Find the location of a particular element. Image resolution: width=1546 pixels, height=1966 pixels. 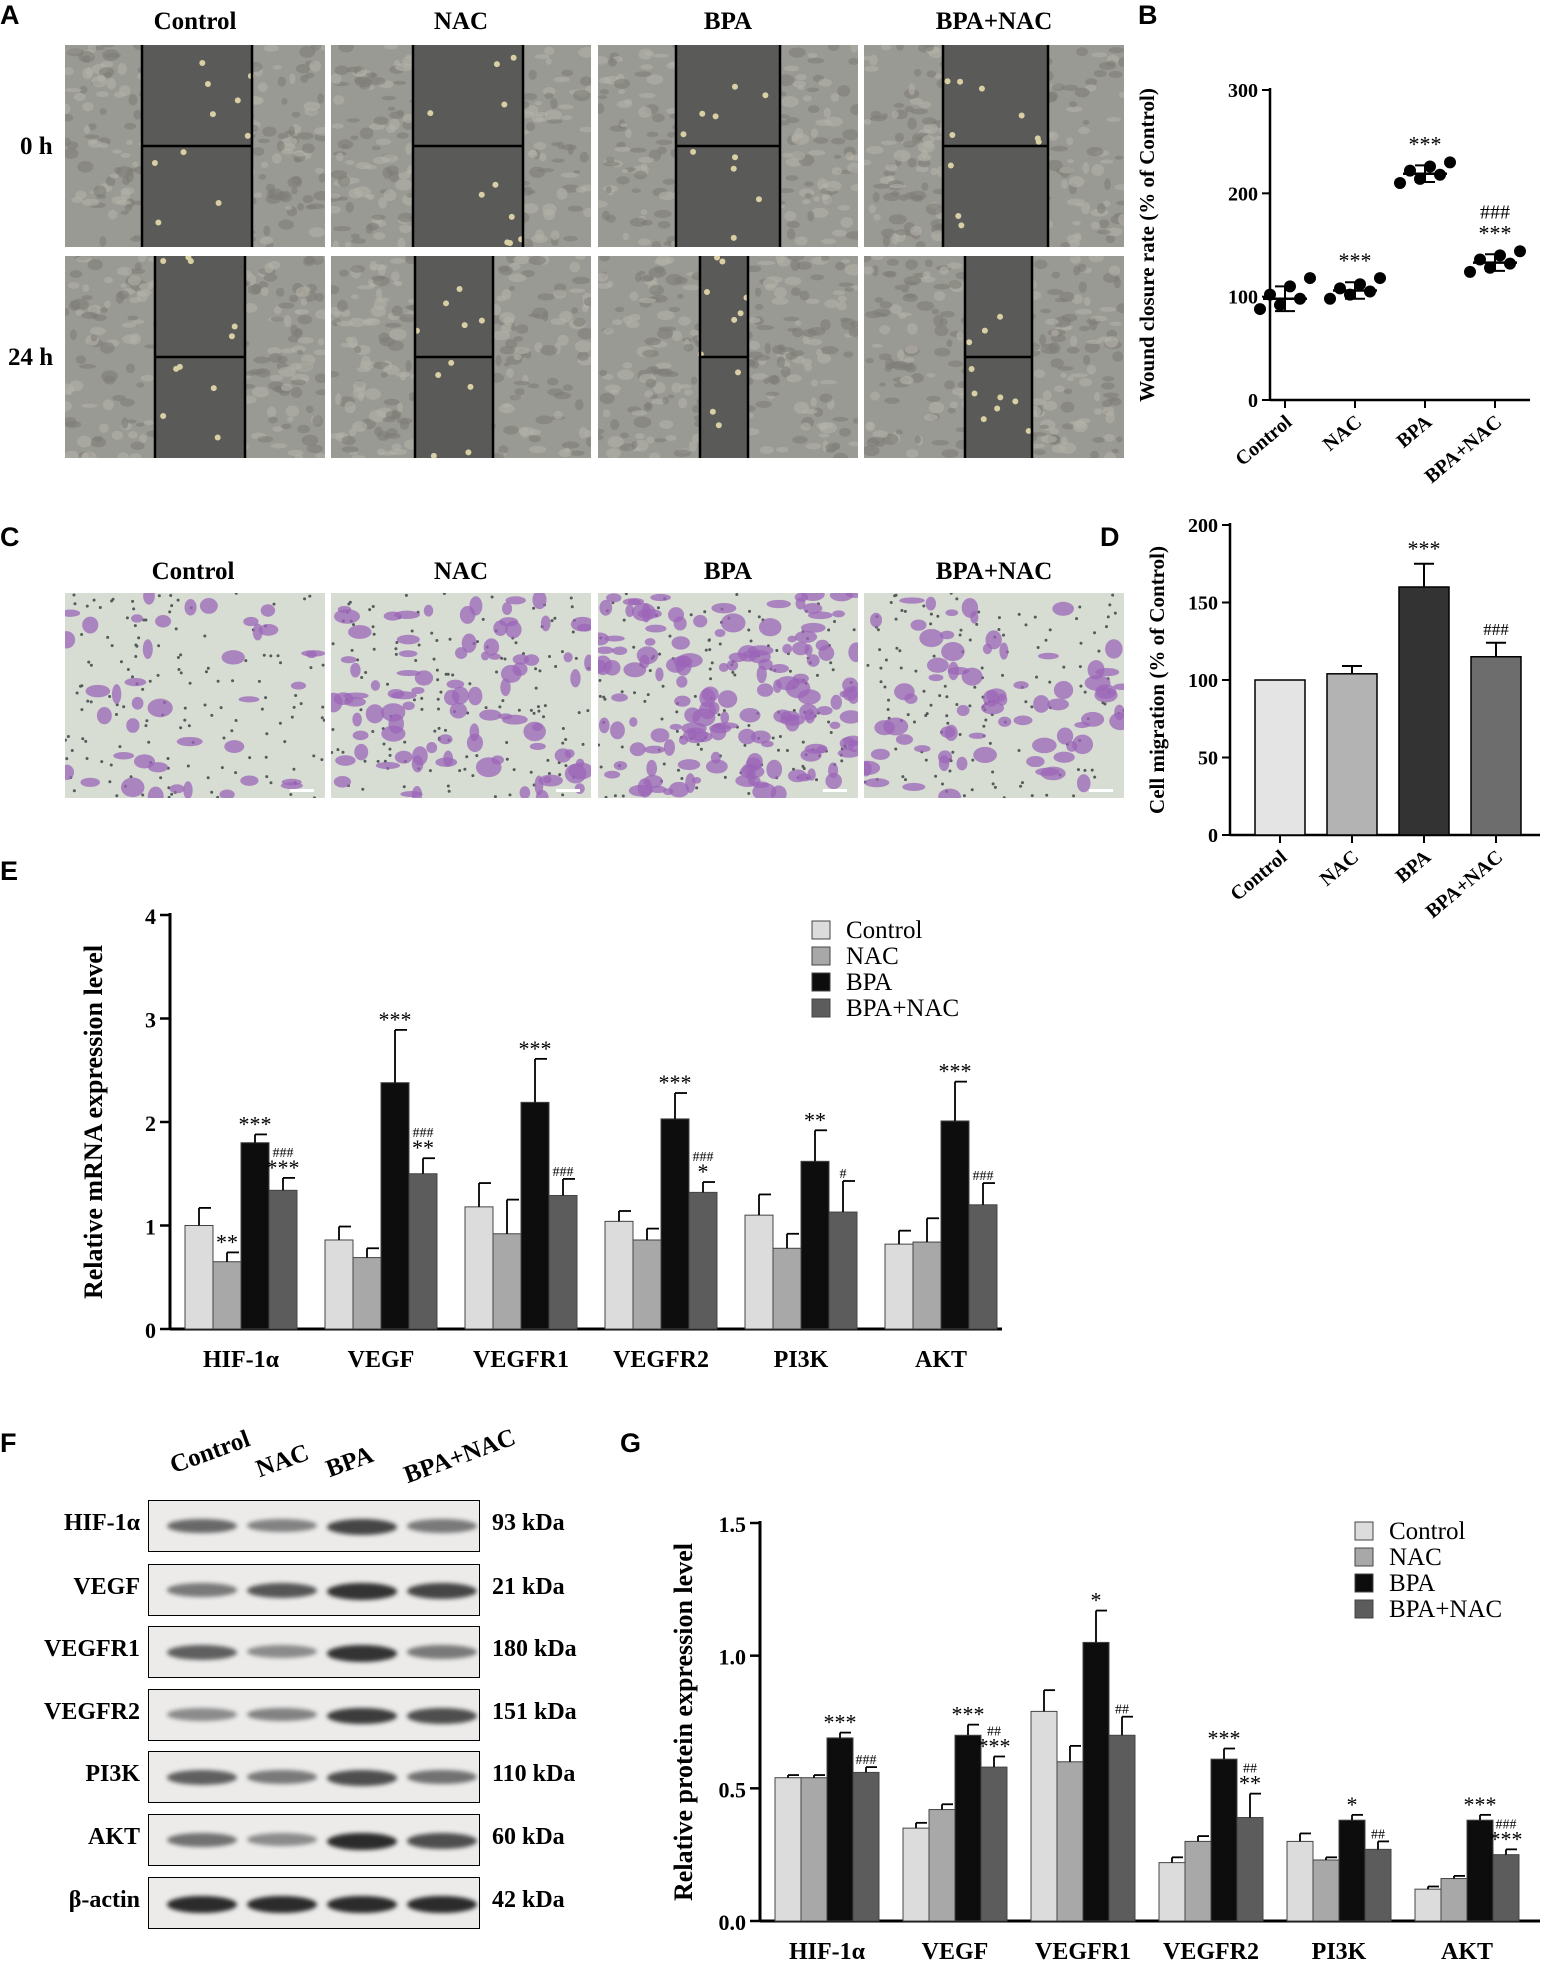

micrograph-texture is located at coordinates (461, 146).